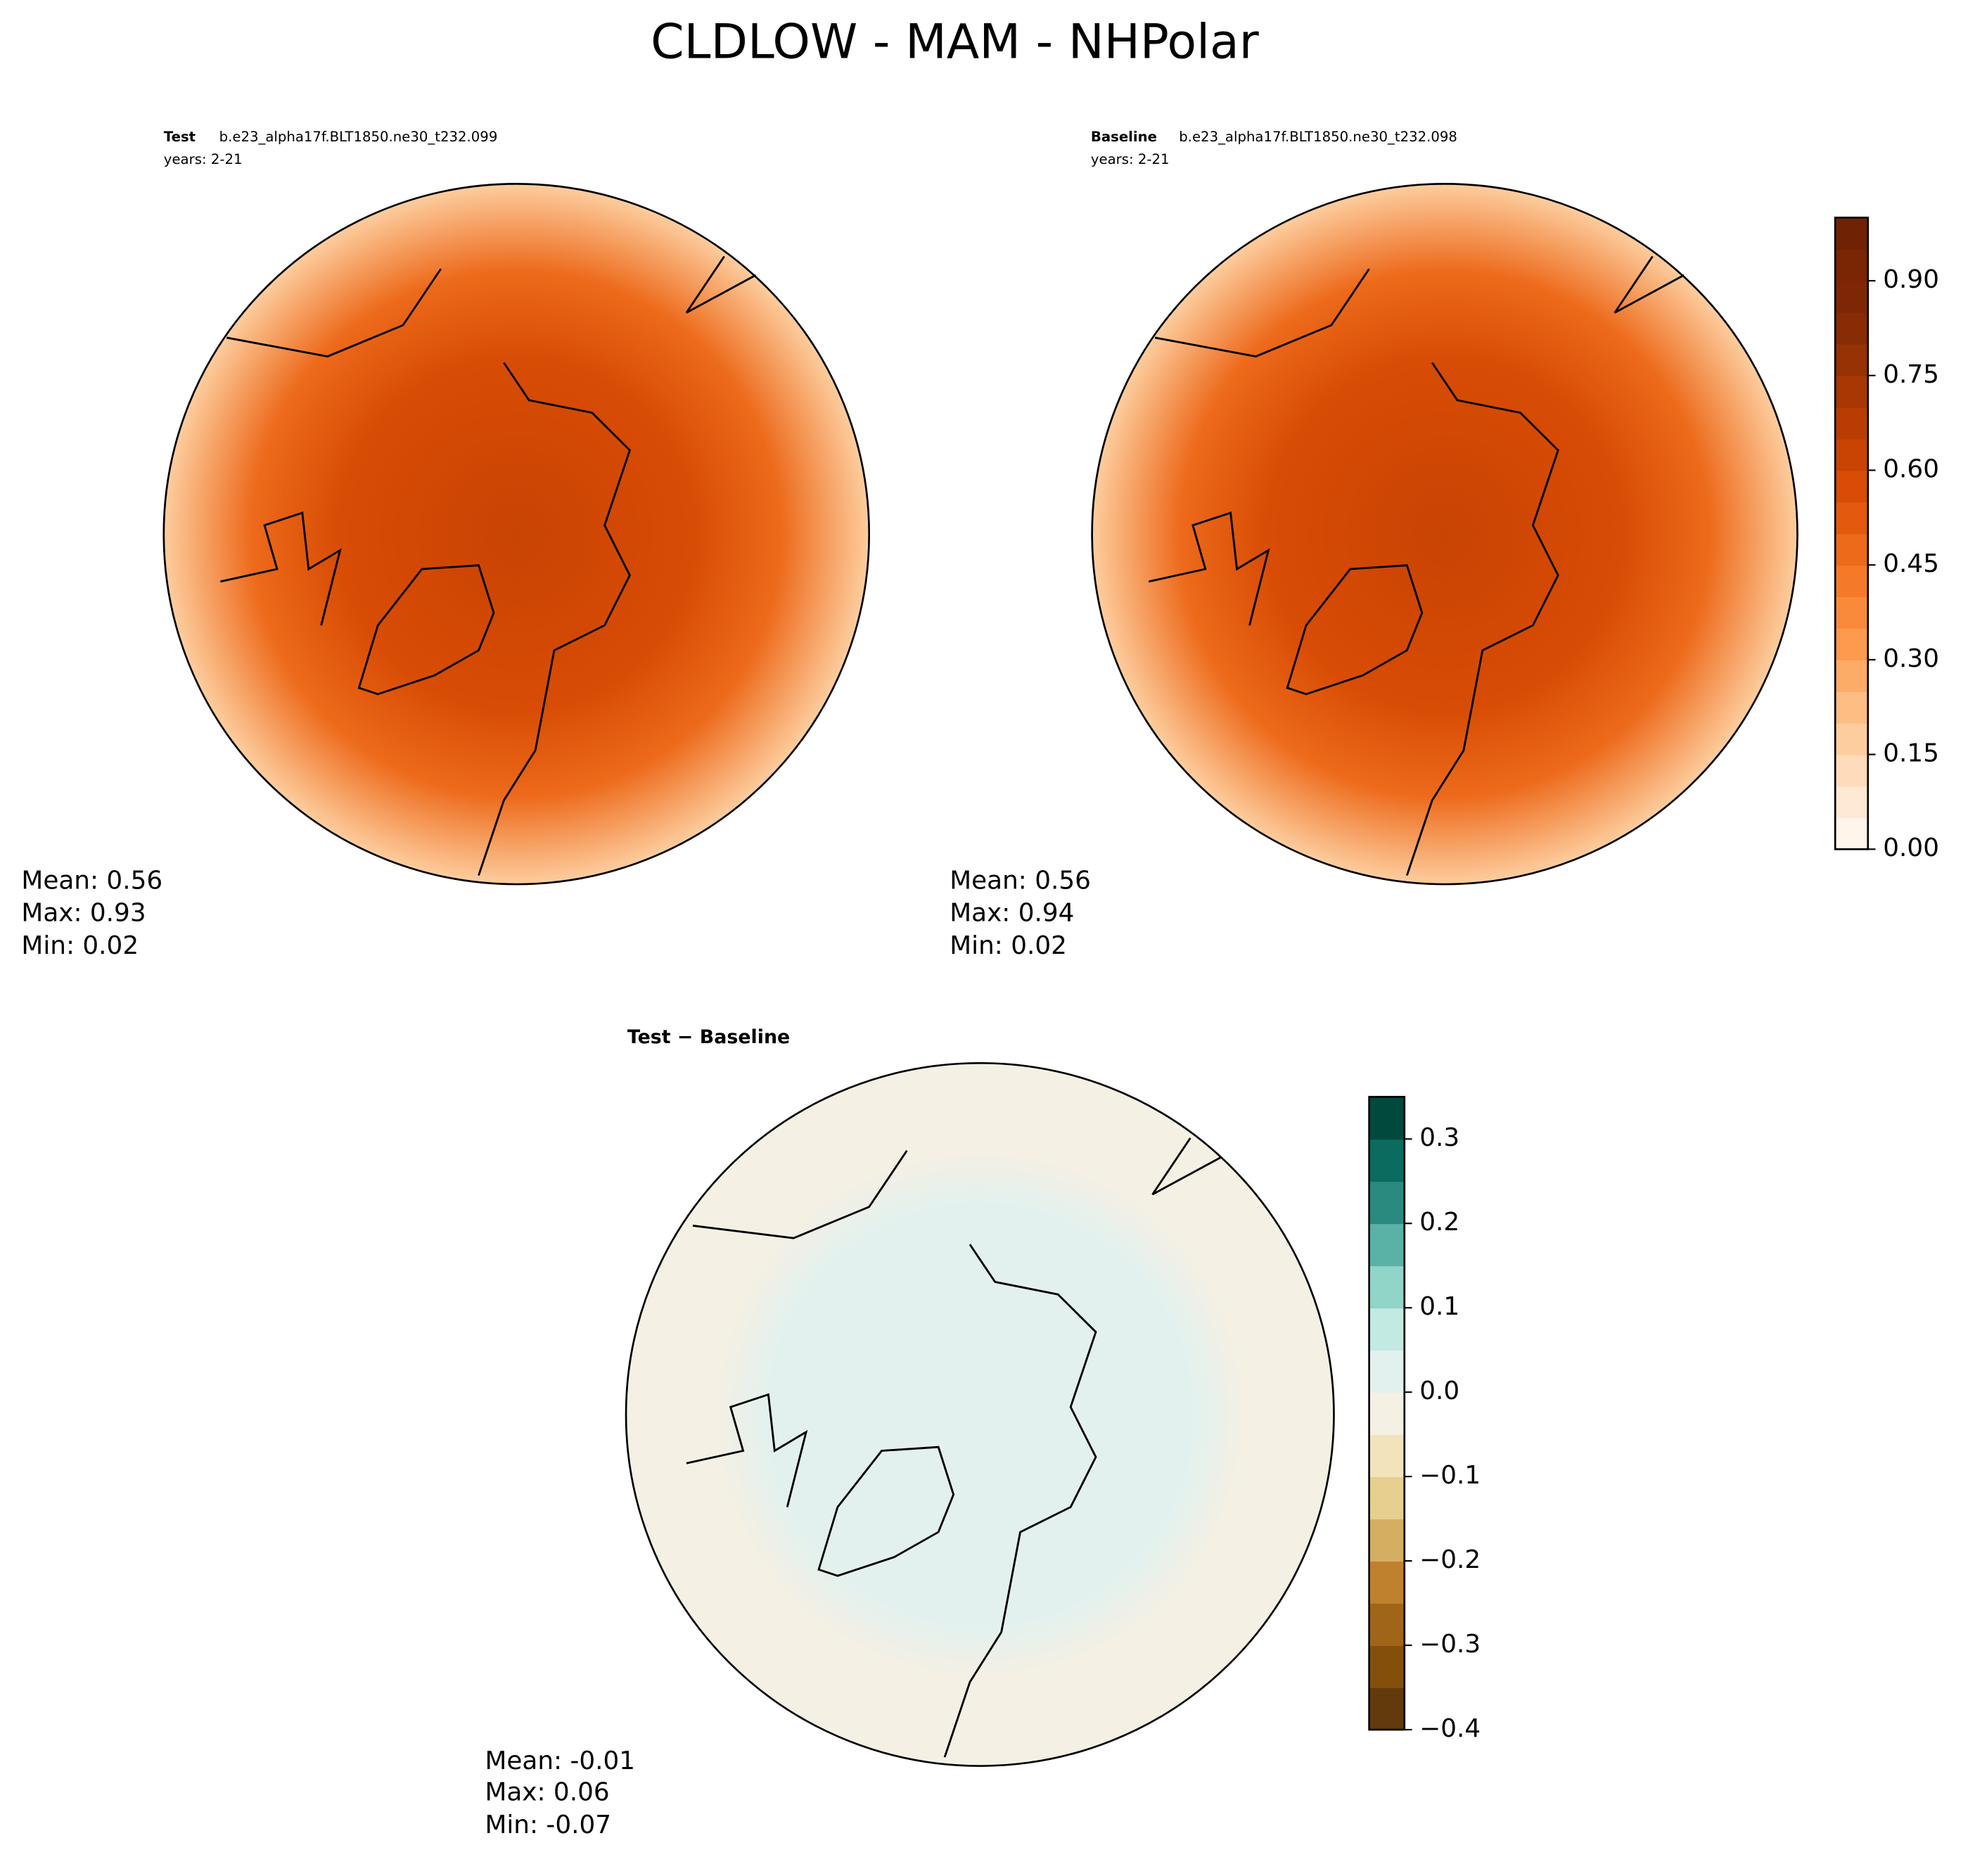 The height and width of the screenshot is (1876, 1975). What do you see at coordinates (1318, 137) in the screenshot?
I see `panel-label: b.e23_alpha17f.BLT1850.ne30_t232.098` at bounding box center [1318, 137].